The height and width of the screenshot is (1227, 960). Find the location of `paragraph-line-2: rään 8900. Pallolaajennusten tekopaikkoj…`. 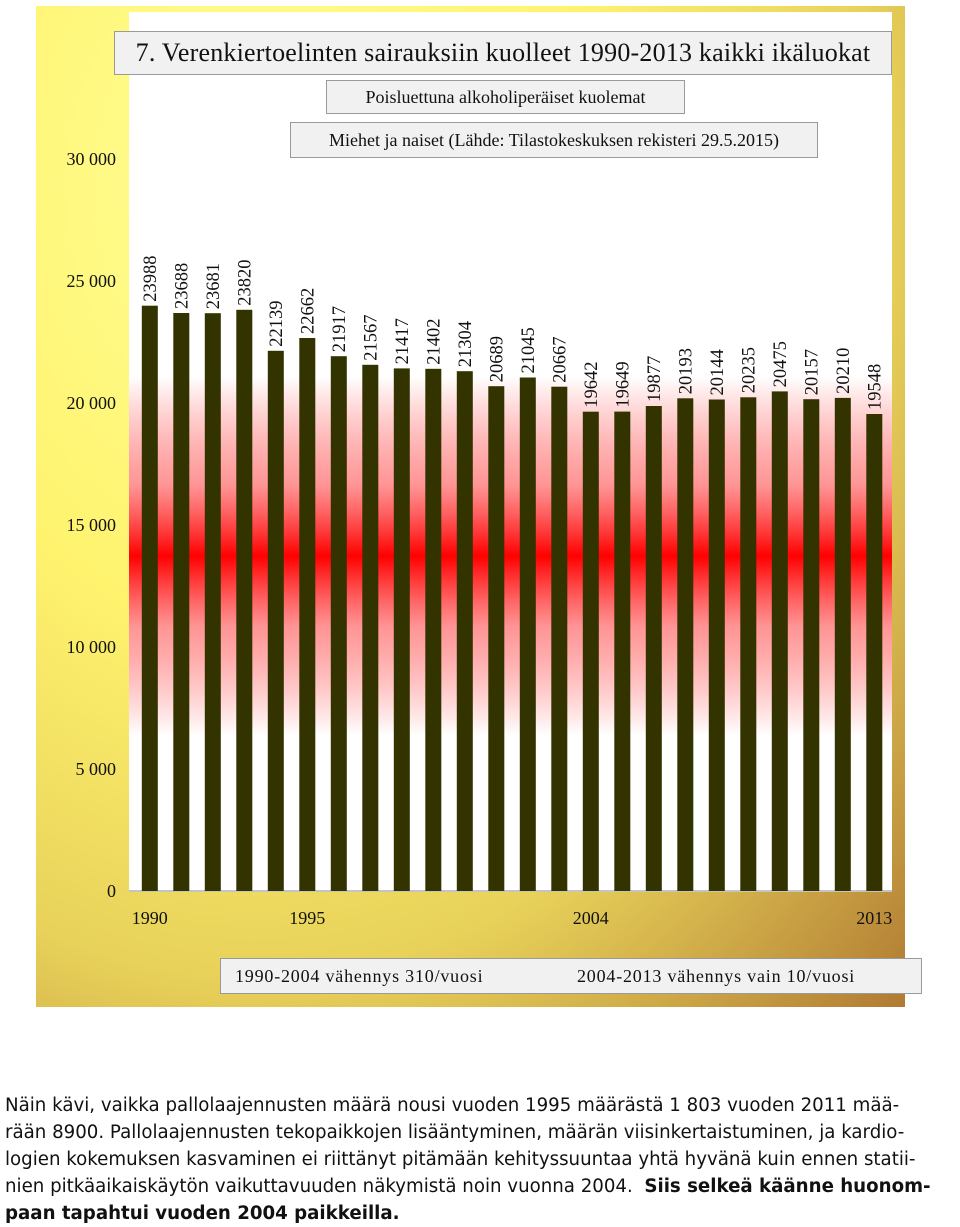

paragraph-line-2: rään 8900. Pallolaajennusten tekopaikkoj… is located at coordinates (455, 1132).